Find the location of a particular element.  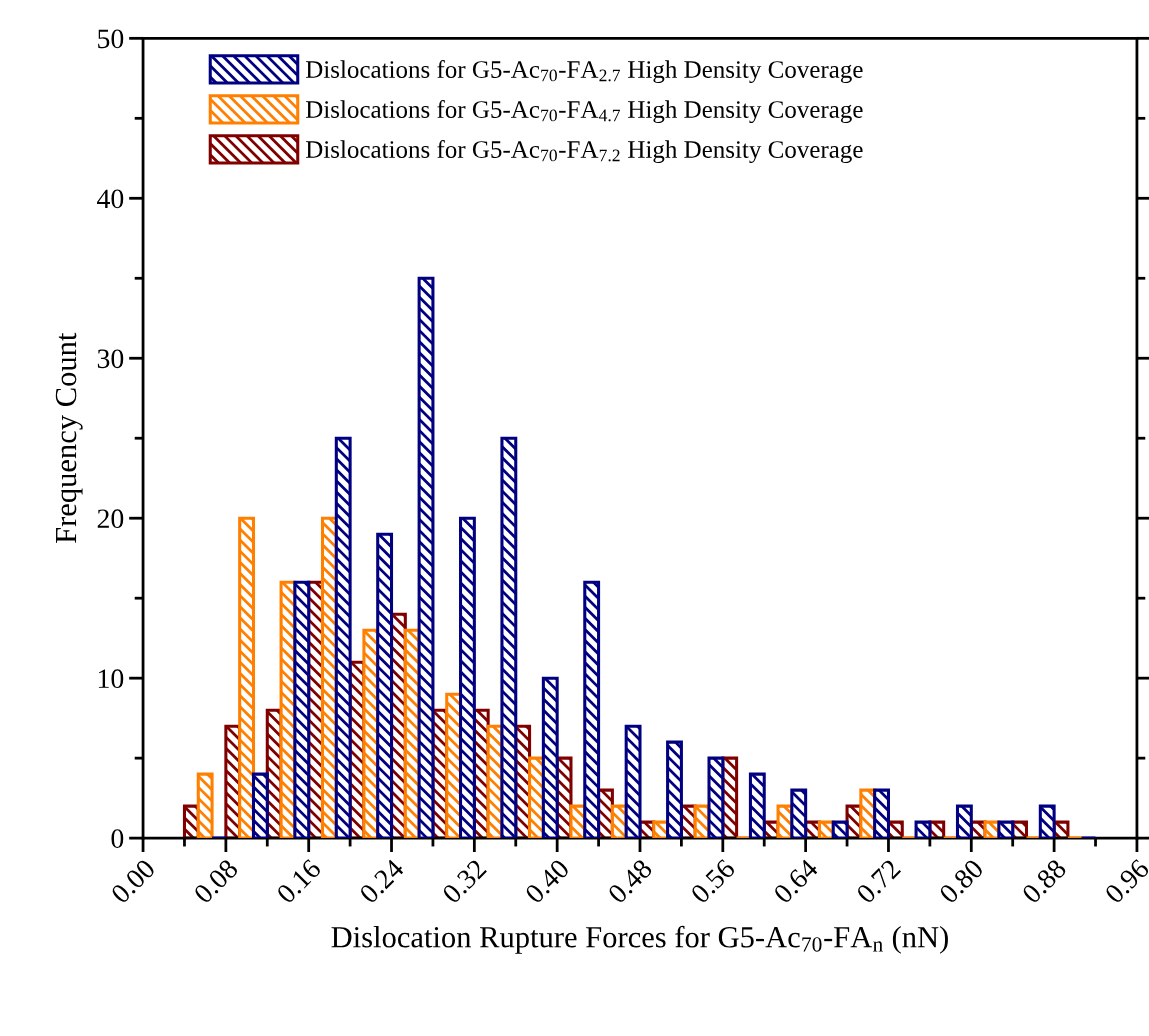

x-tick-label: 0.16 is located at coordinates (299, 881).